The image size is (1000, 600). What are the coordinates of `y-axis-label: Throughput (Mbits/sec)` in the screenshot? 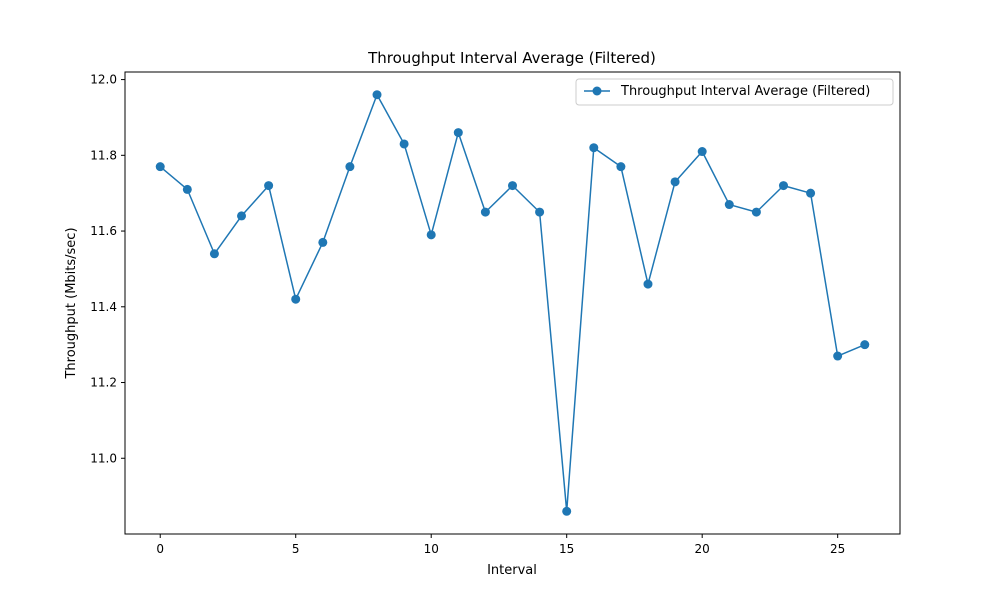 It's located at (71, 303).